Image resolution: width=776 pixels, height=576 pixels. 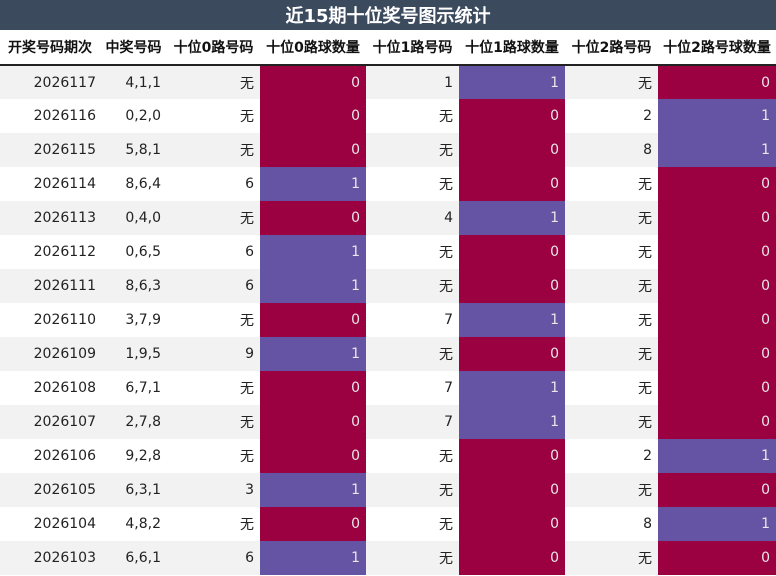 What do you see at coordinates (133, 354) in the screenshot?
I see `winning-number-cell: 1,9,5` at bounding box center [133, 354].